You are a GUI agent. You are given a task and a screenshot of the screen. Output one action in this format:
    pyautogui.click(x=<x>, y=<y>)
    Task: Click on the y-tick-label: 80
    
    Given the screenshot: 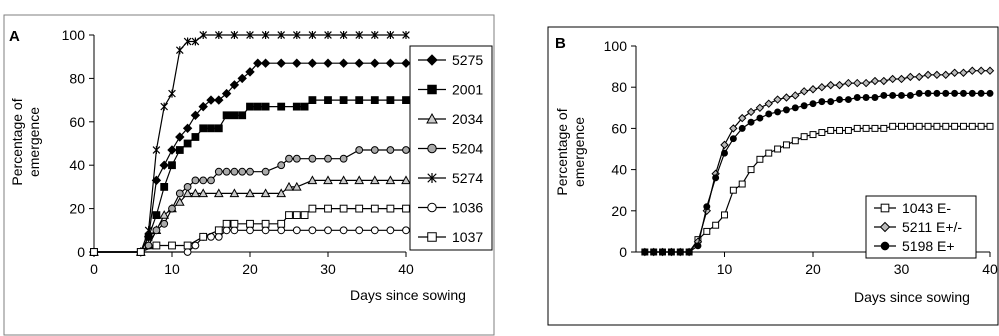 What is the action you would take?
    pyautogui.click(x=77, y=78)
    